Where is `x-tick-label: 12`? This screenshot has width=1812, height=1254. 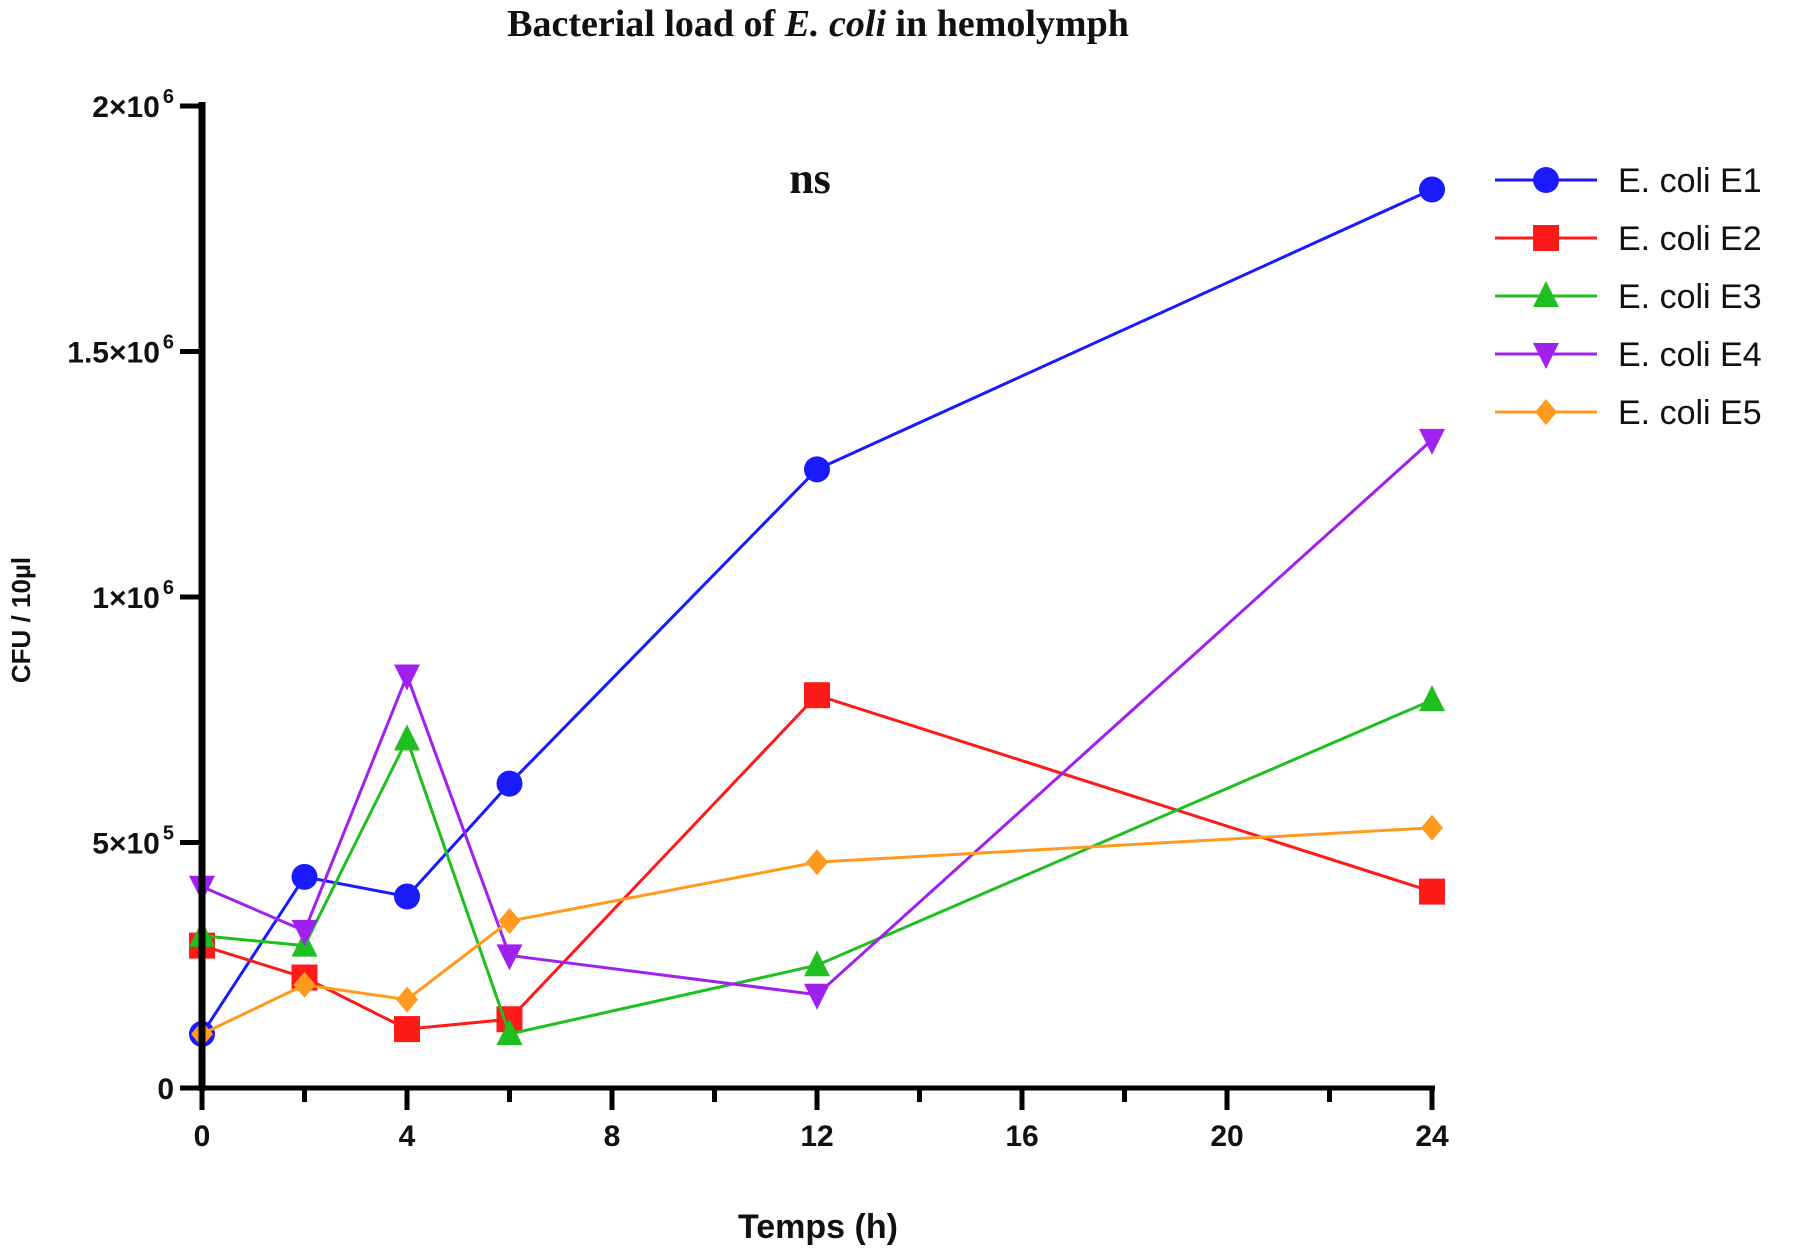 x-tick-label: 12 is located at coordinates (816, 1136).